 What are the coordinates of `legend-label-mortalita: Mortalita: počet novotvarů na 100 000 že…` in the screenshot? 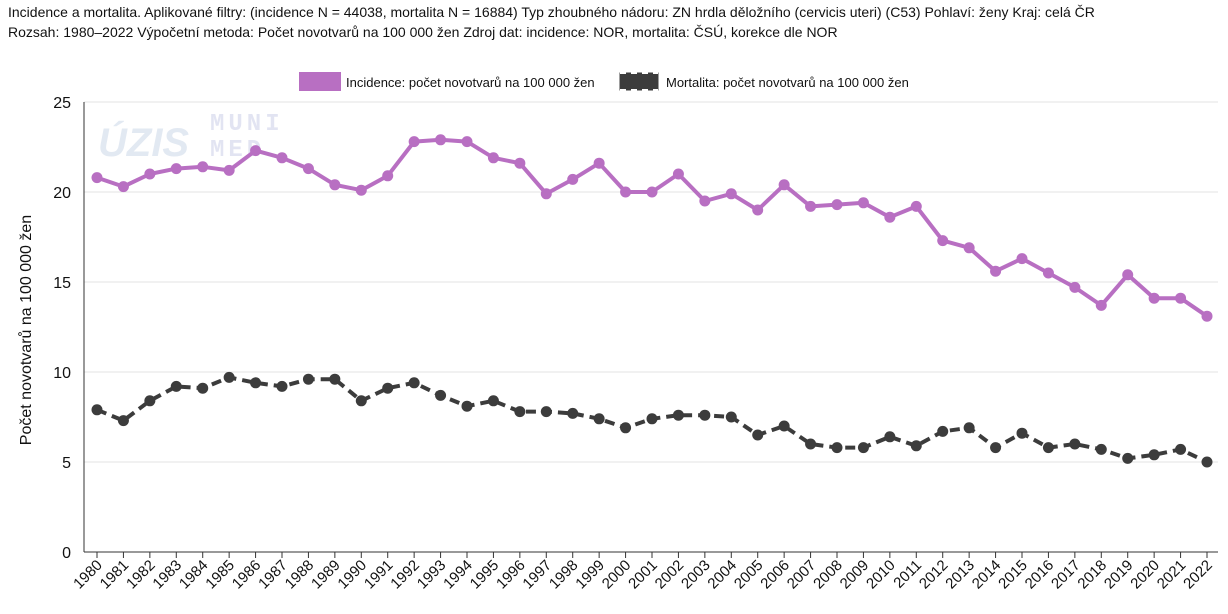 It's located at (787, 82).